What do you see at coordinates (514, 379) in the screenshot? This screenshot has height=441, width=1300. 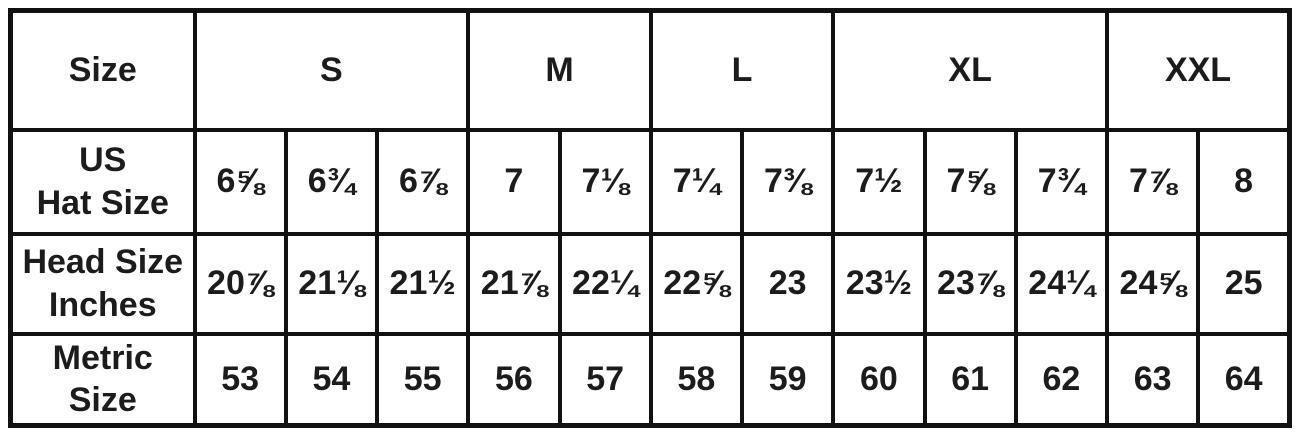 I see `table-cell: 56` at bounding box center [514, 379].